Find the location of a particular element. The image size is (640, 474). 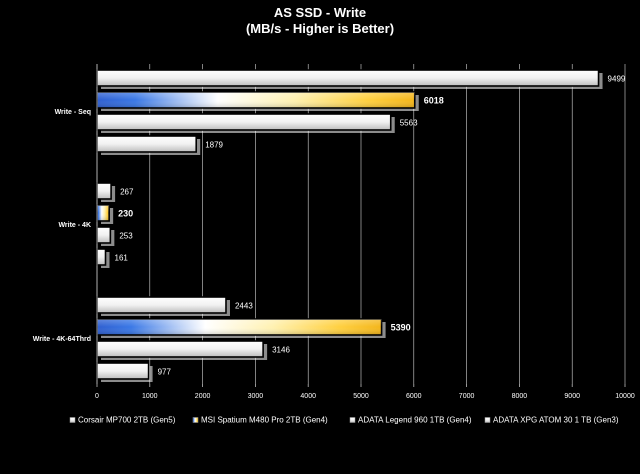

data-label: 5563 is located at coordinates (409, 122).